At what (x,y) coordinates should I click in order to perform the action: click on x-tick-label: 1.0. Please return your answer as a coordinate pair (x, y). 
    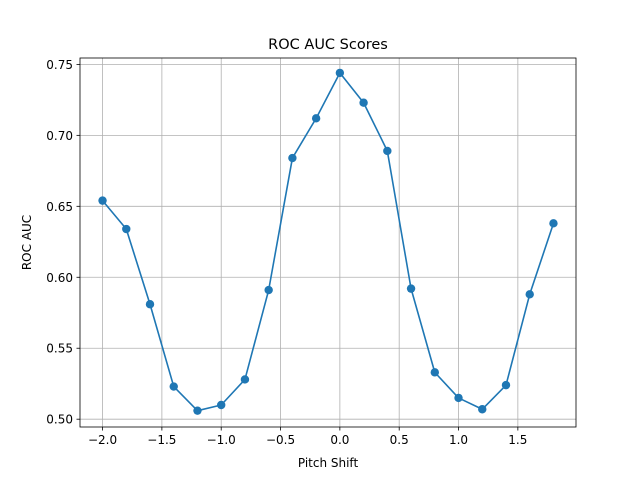
    Looking at the image, I should click on (458, 440).